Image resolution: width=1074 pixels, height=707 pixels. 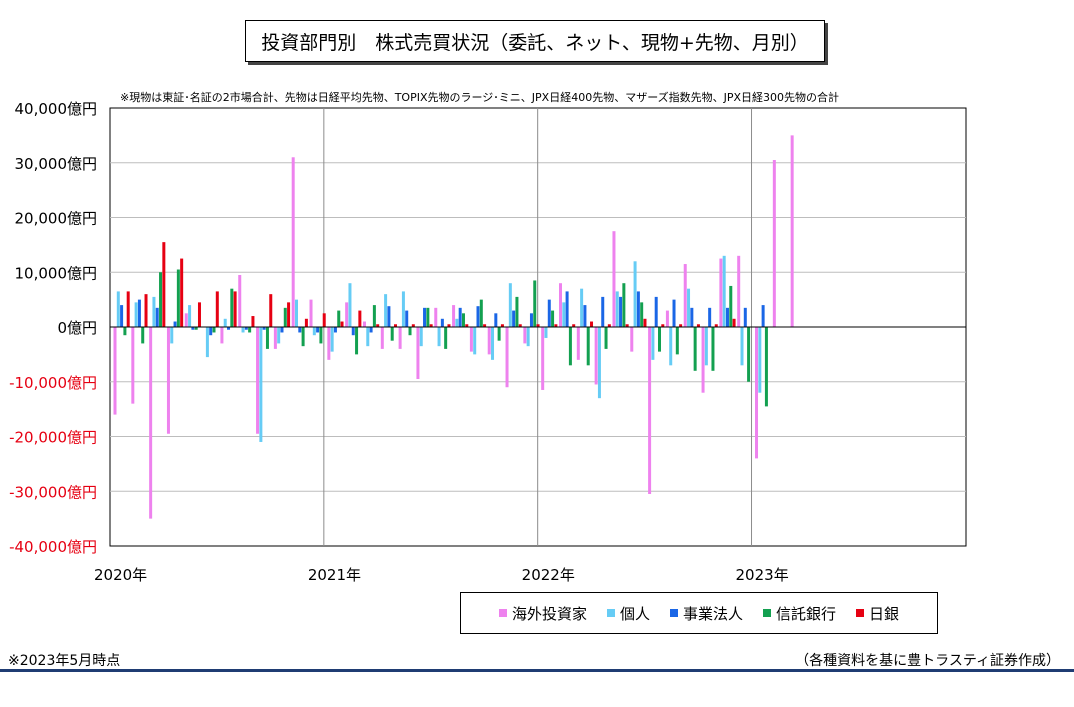 I want to click on y-tick-label: 0億円, so click(x=77, y=328).